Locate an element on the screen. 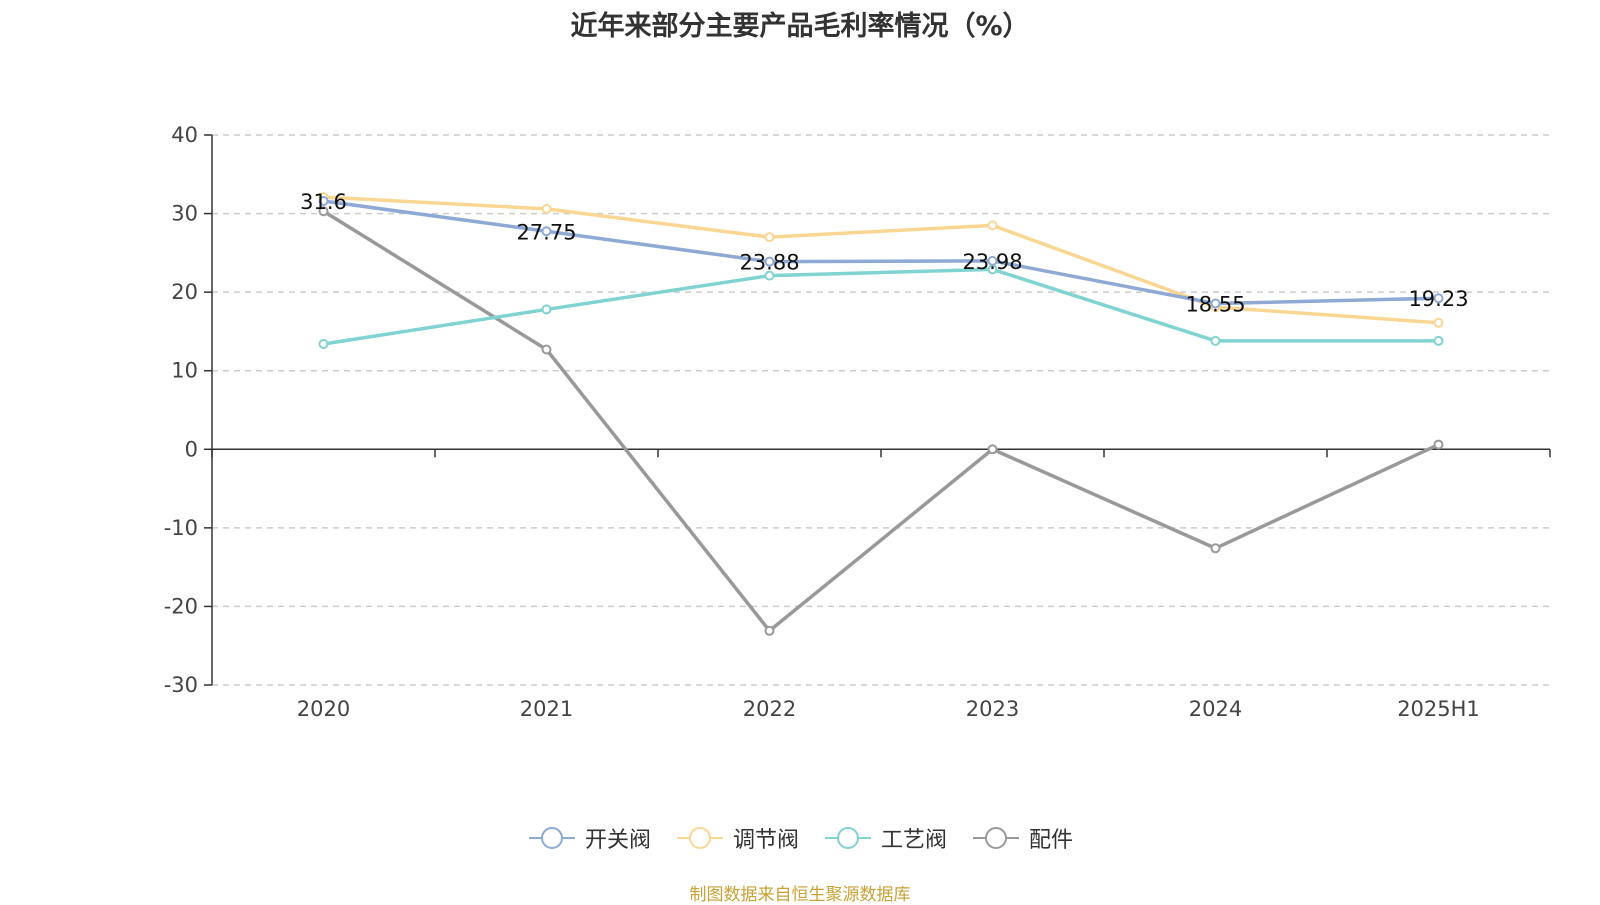  legend: 开关阀 调节阀 工艺阀 配件 is located at coordinates (800, 838).